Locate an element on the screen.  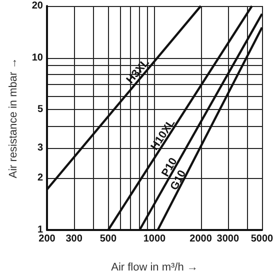
x-axis-title: Air flow in m³/h → is located at coordinates (154, 268).